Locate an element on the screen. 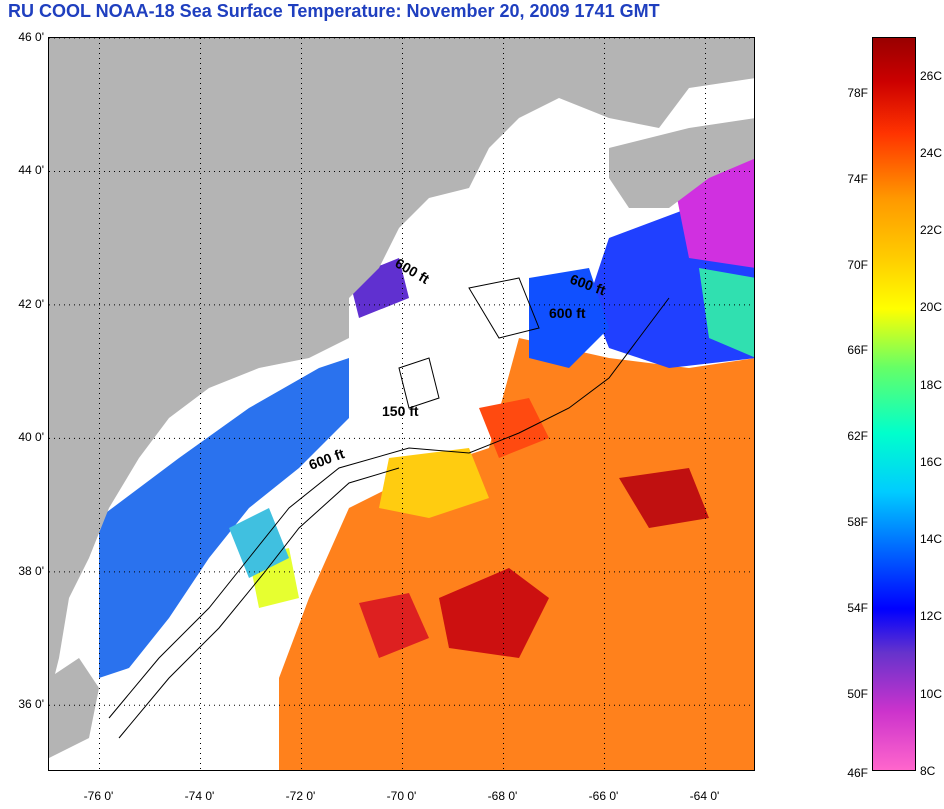  lat-tick-label: 42 0' is located at coordinates (31, 303).